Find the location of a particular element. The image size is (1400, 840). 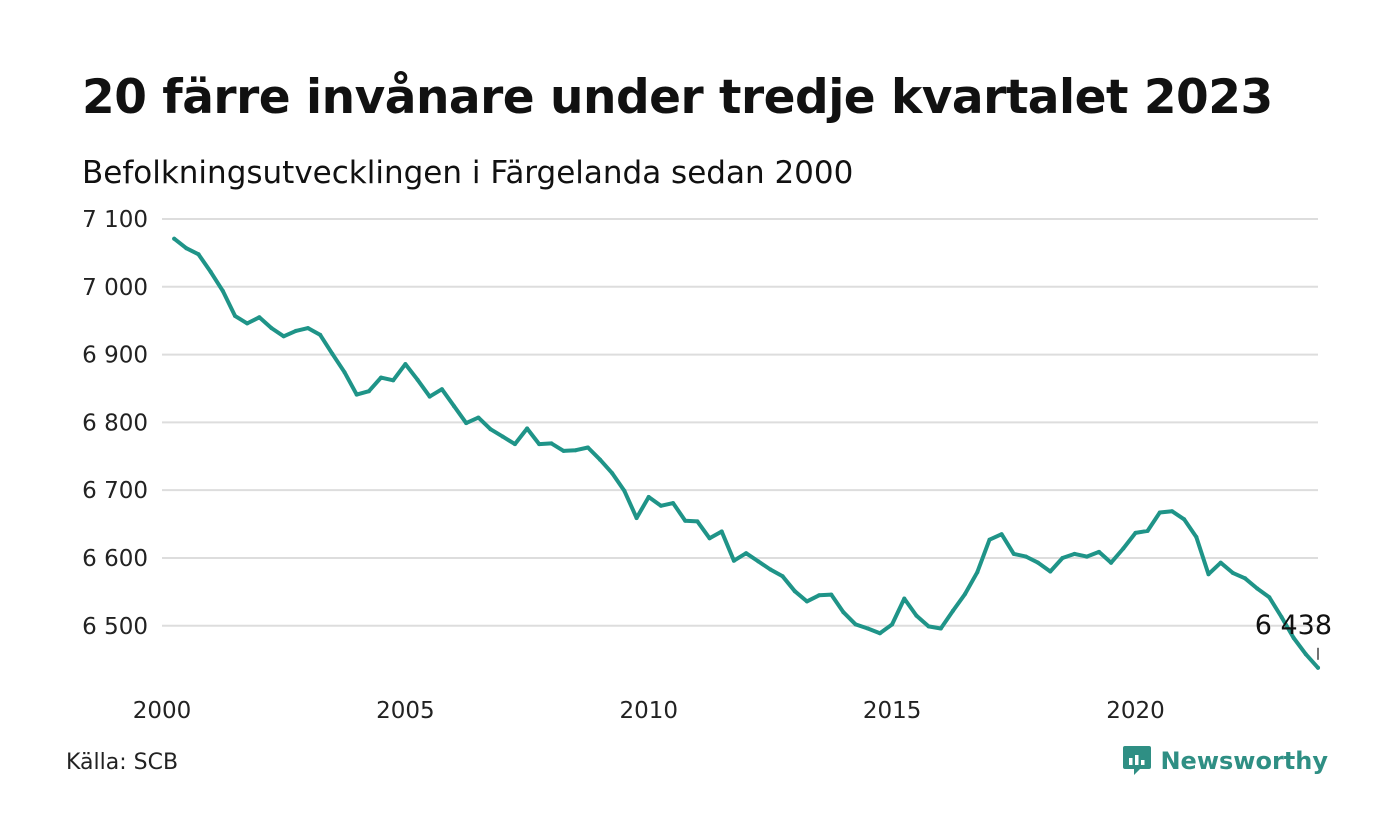

last-value-annotation: 6 438 is located at coordinates (1293, 635).